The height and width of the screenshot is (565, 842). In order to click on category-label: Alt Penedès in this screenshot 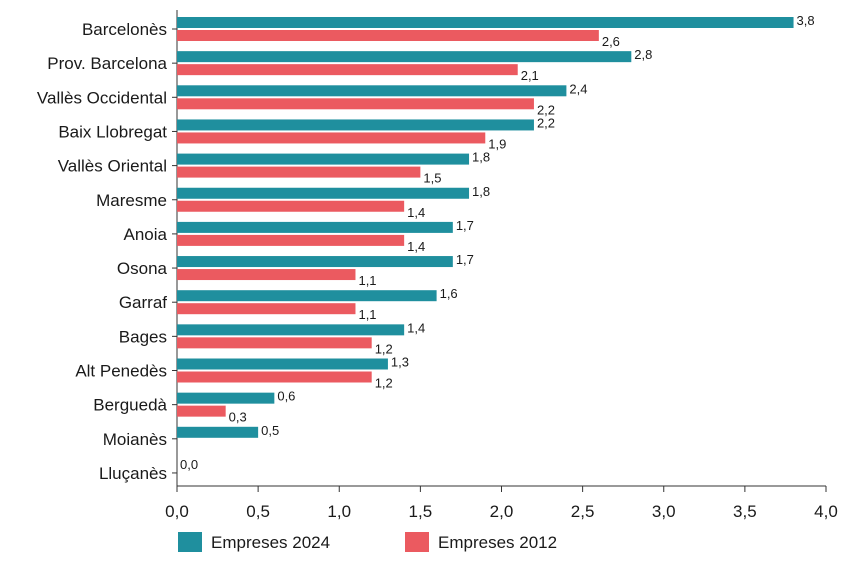, I will do `click(121, 371)`.